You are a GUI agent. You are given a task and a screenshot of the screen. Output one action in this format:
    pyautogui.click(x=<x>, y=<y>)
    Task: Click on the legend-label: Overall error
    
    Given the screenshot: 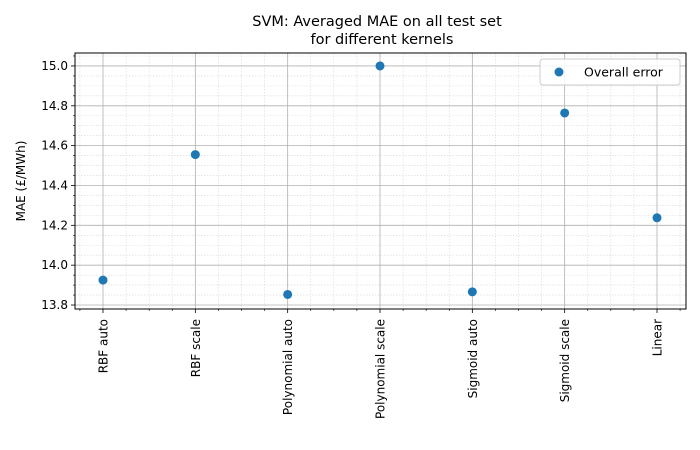 What is the action you would take?
    pyautogui.click(x=624, y=72)
    